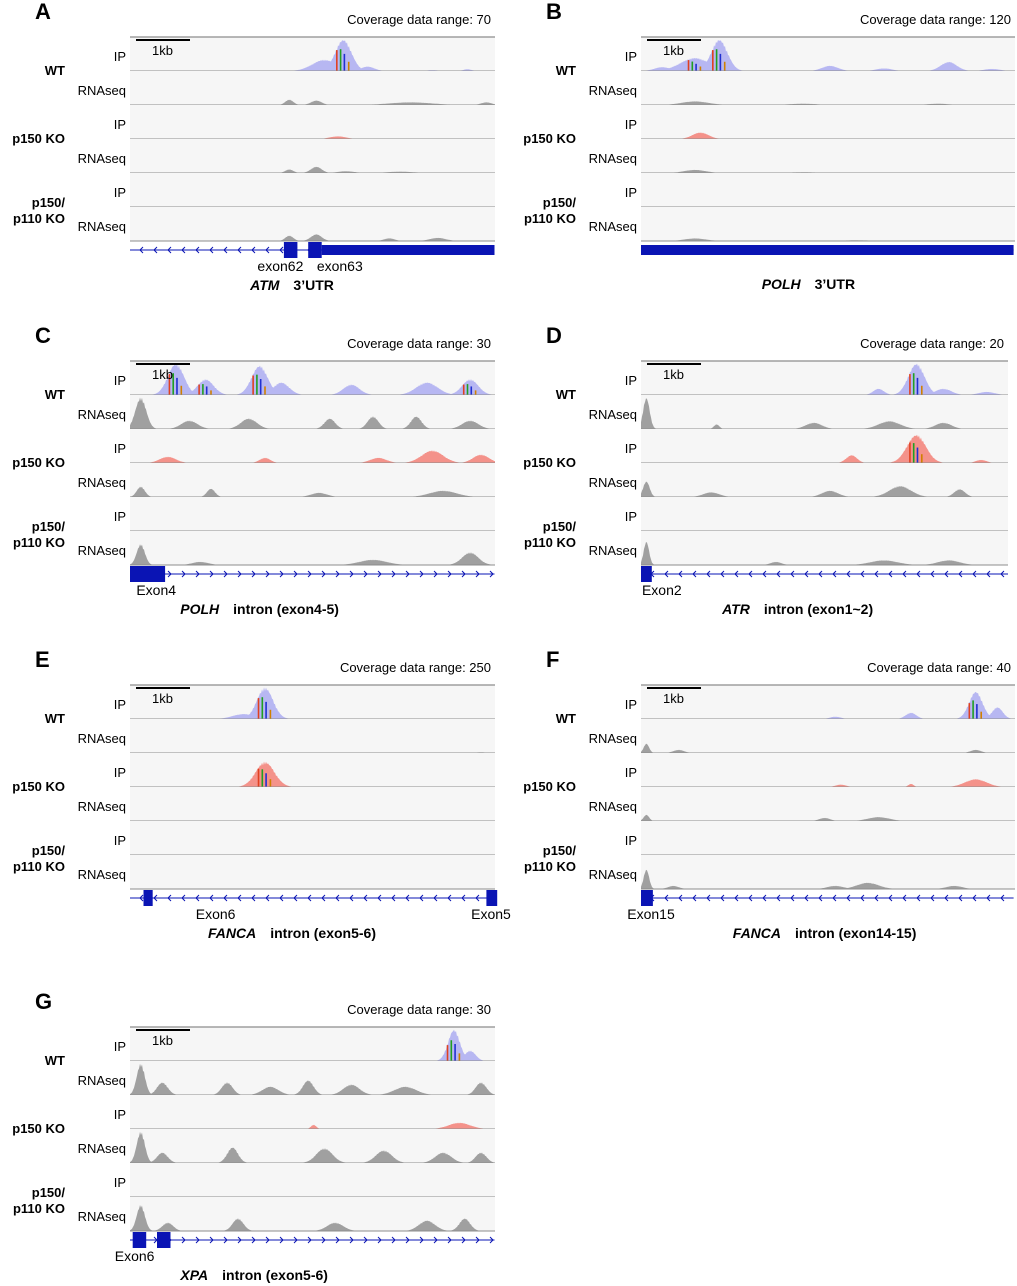 This screenshot has height=1286, width=1017. Describe the element at coordinates (939, 667) in the screenshot. I see `coverage-range-label: Coverage data range: 40` at that location.